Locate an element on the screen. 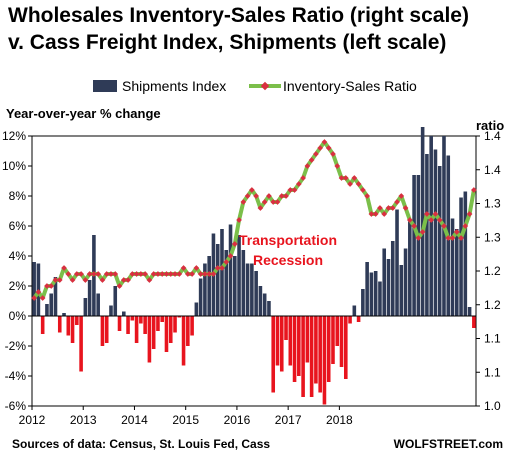 The height and width of the screenshot is (472, 515). y-axis-right: 1.0 1.1 1.1 1.2 1.2 1.3 1.3 1.4 1.4 is located at coordinates (488, 271).